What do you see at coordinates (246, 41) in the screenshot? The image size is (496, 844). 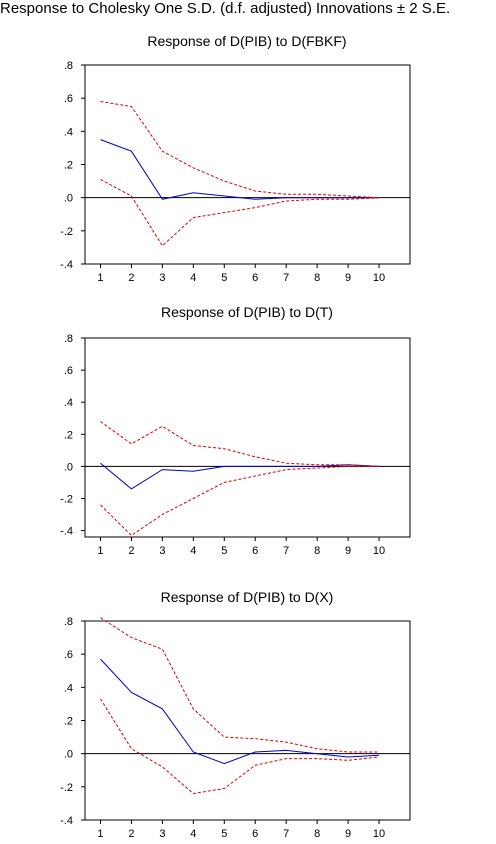 I see `panel-title: Response of D(PIB) to D(FBKF)` at bounding box center [246, 41].